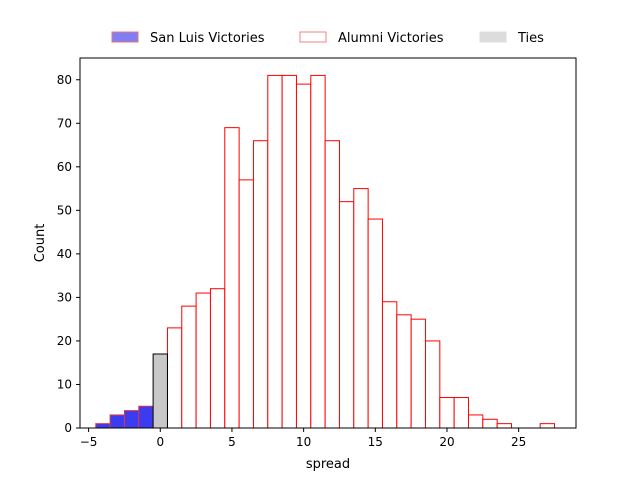  I want to click on y-tick-label: 60, so click(64, 167).